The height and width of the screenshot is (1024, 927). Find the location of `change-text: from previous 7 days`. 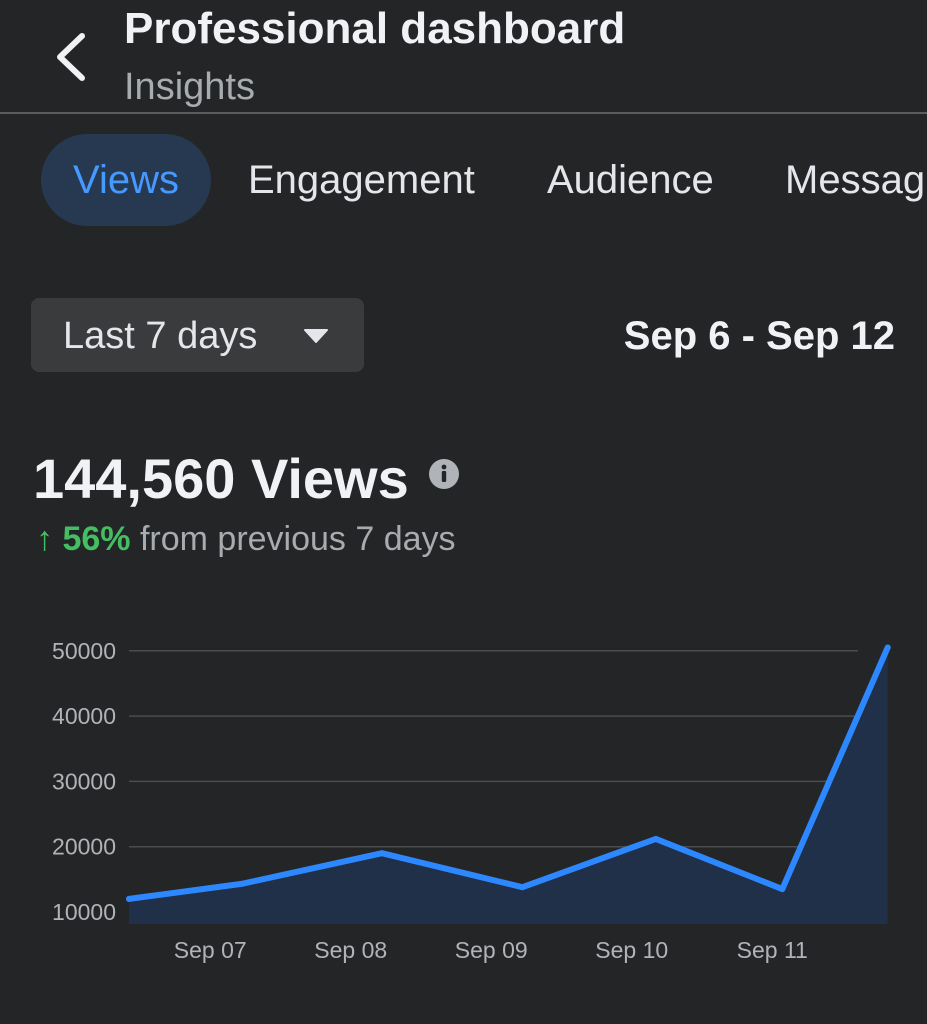

change-text: from previous 7 days is located at coordinates (297, 539).